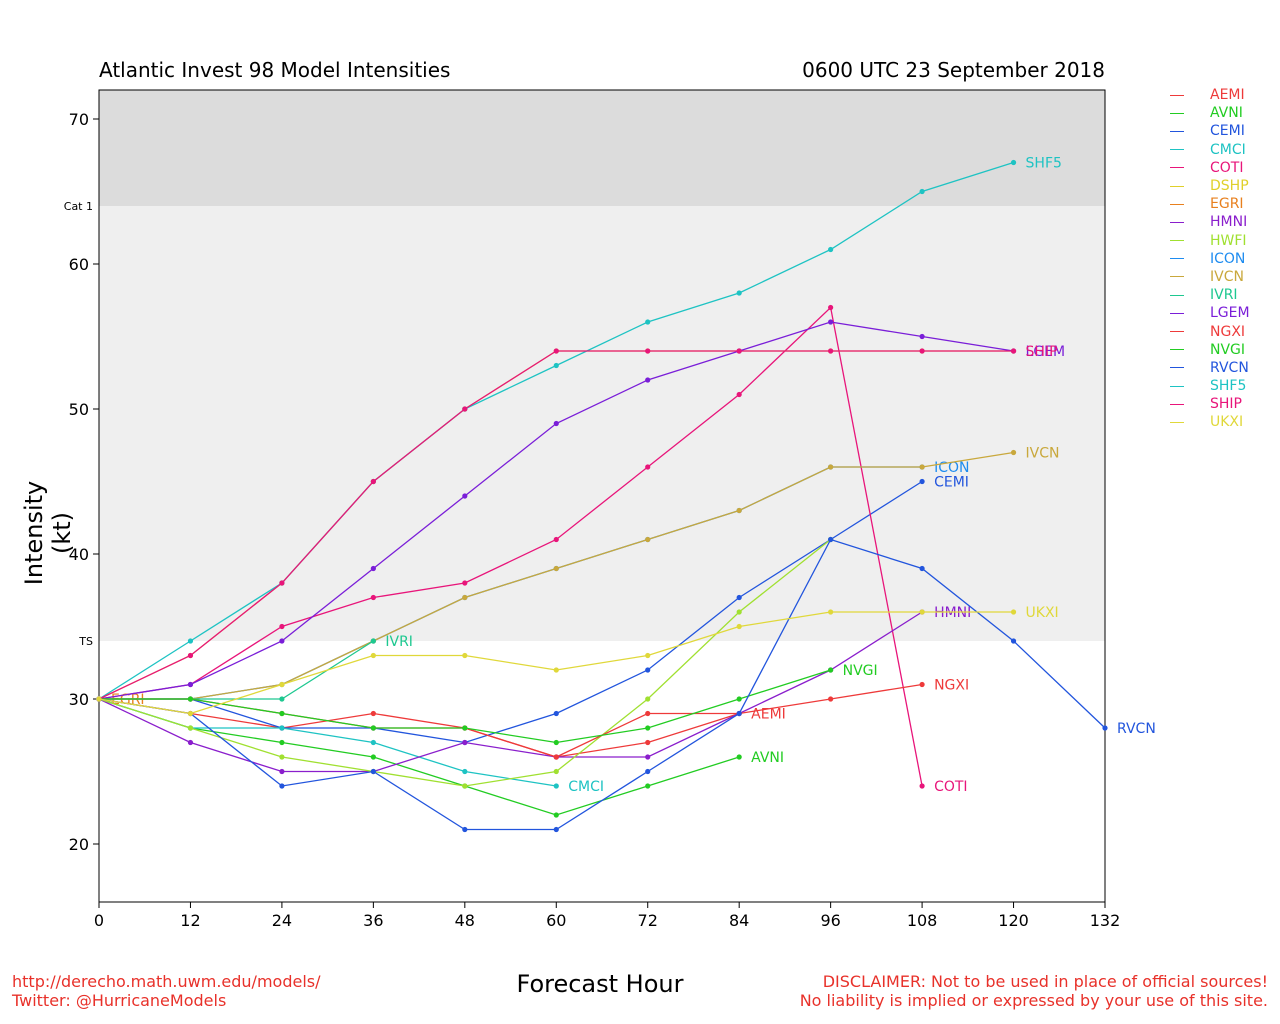  I want to click on point-aemi, so click(648, 742).